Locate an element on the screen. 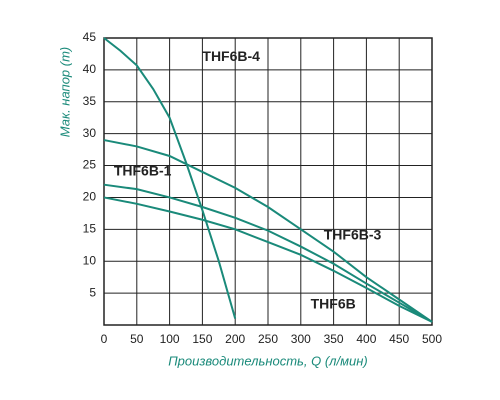  y-tick-label: 15 is located at coordinates (90, 229).